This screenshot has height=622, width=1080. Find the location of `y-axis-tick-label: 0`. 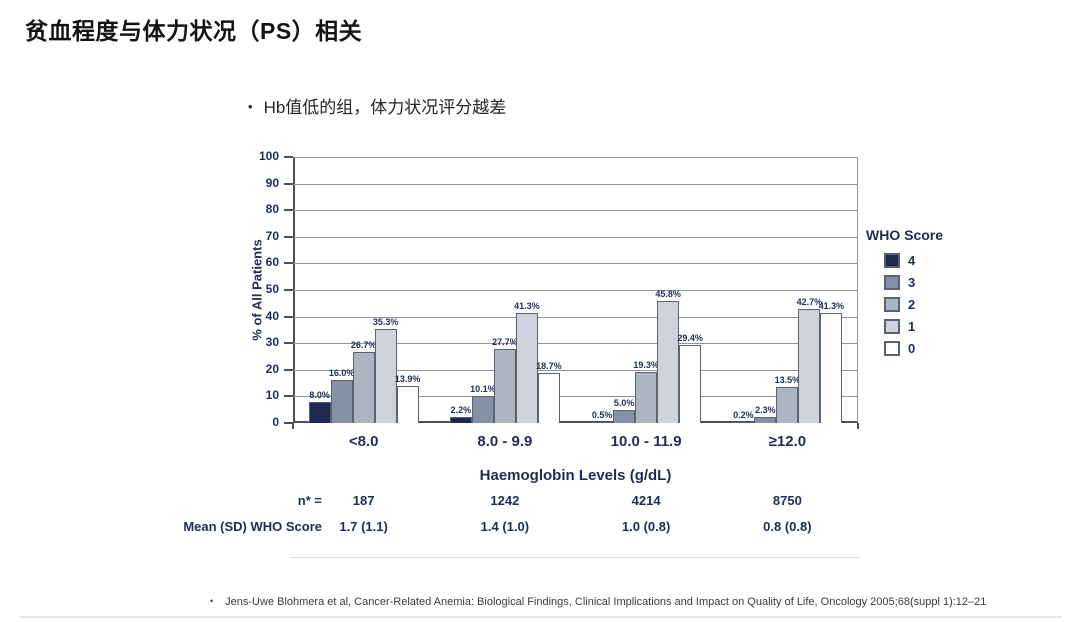

y-axis-tick-label: 0 is located at coordinates (275, 422).